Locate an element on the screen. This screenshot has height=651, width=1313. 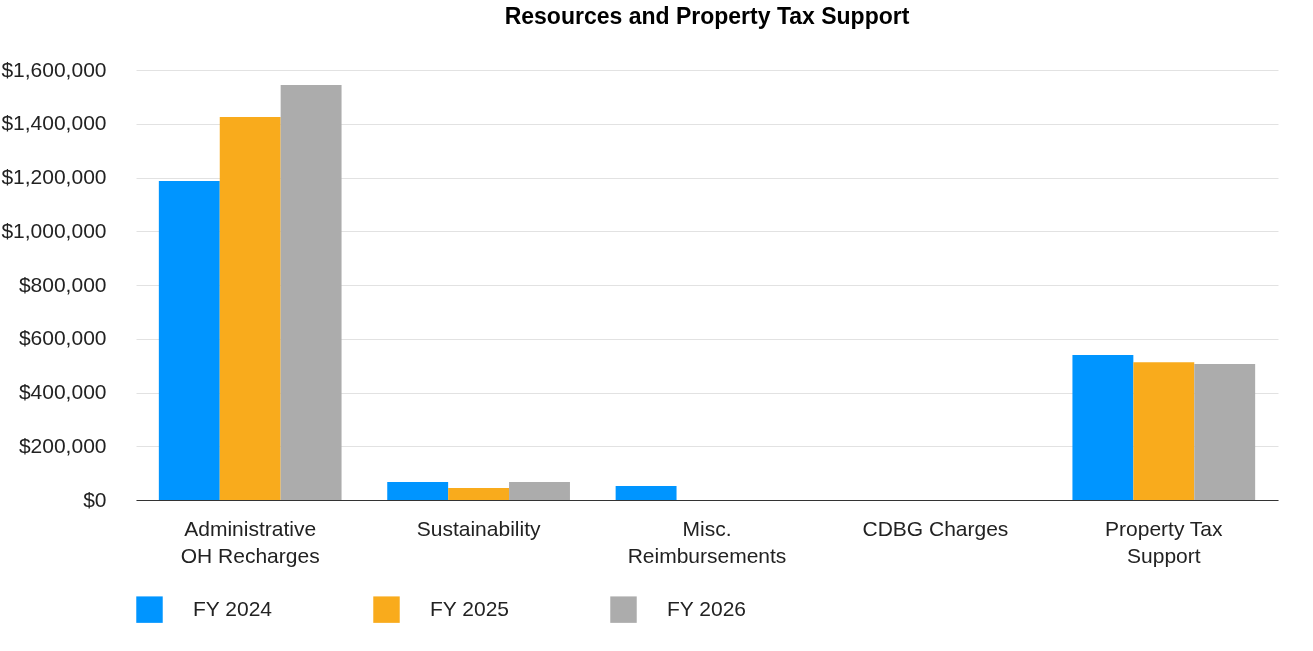
y-tick-label: $200,000 is located at coordinates (62, 445).